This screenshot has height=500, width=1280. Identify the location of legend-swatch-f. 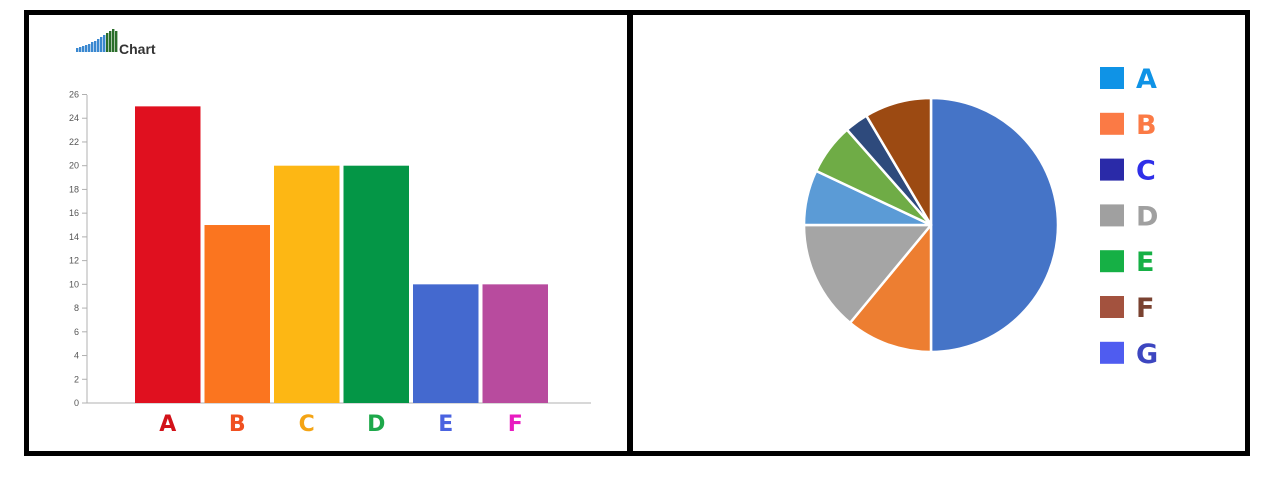
(1112, 307).